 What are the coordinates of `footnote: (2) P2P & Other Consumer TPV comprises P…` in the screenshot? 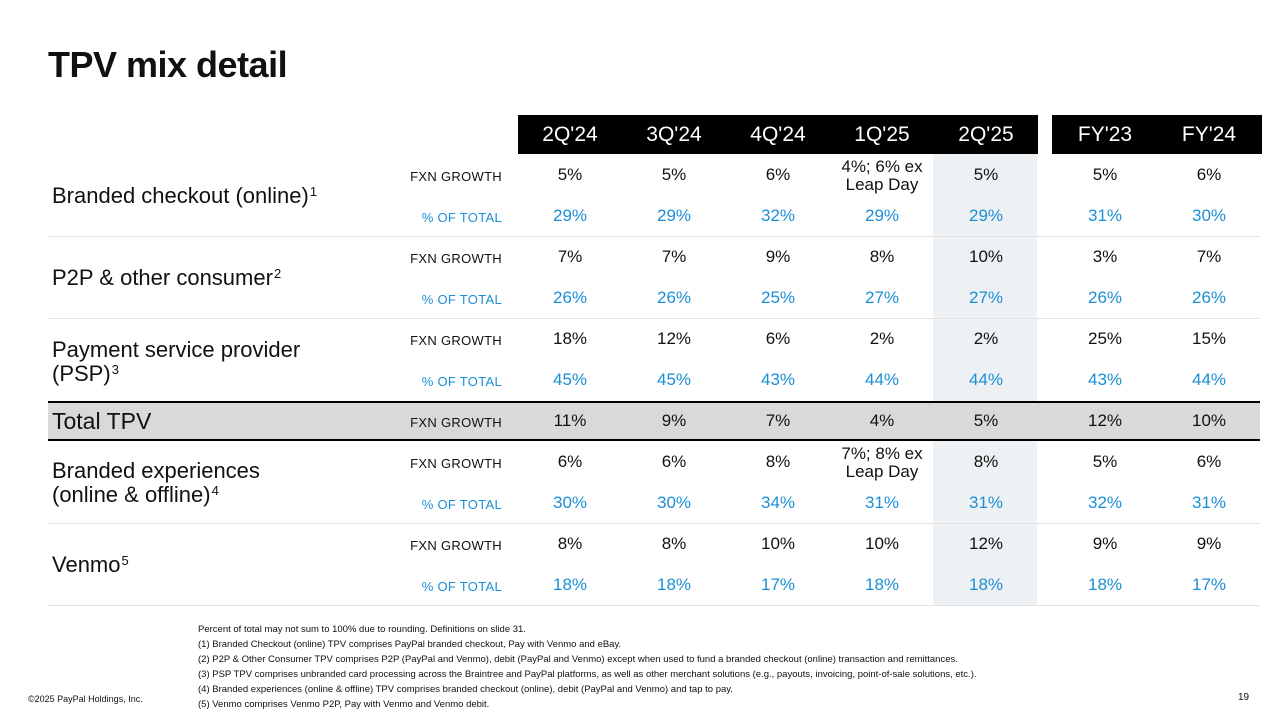 It's located at (578, 659).